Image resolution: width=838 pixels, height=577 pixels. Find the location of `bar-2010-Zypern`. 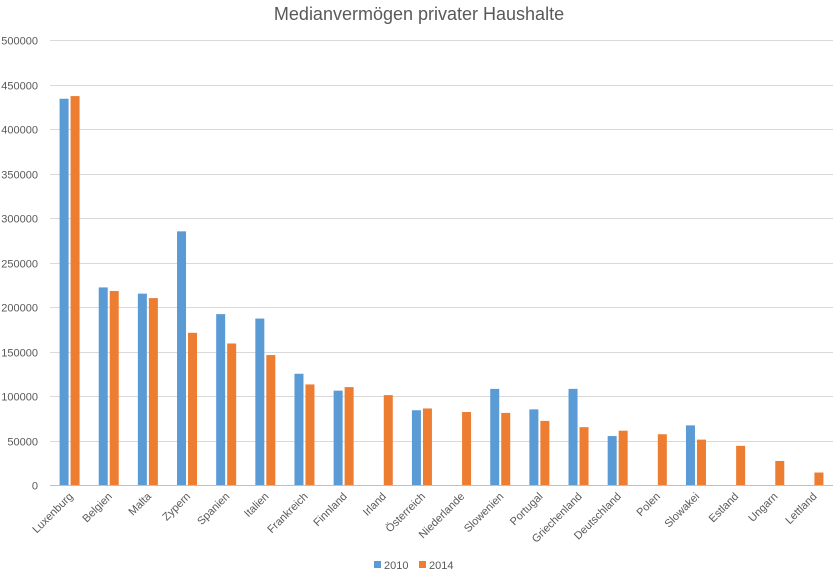

bar-2010-Zypern is located at coordinates (182, 358).